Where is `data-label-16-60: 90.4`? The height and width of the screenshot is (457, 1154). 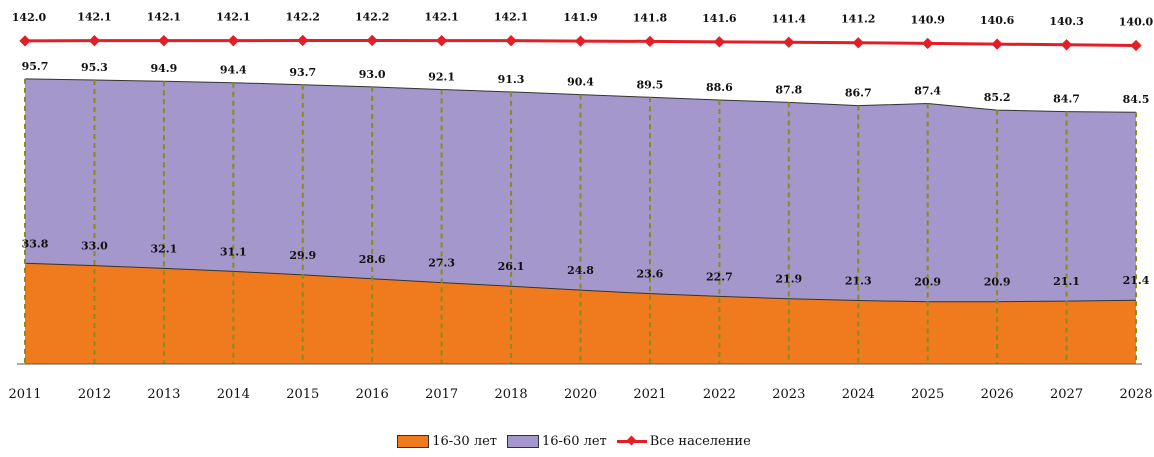 data-label-16-60: 90.4 is located at coordinates (580, 82).